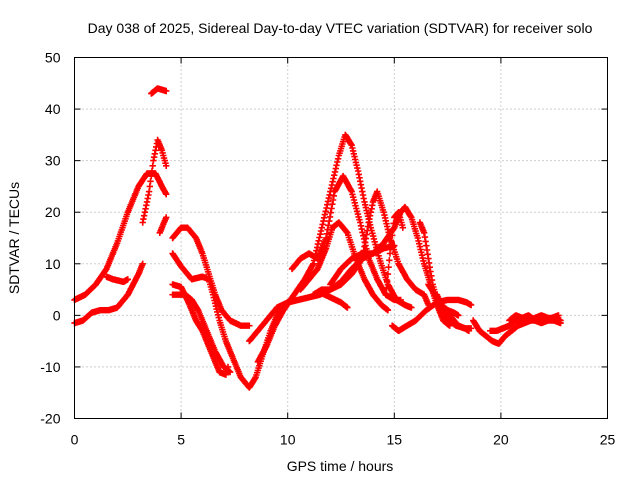 Image resolution: width=640 pixels, height=480 pixels. Describe the element at coordinates (288, 440) in the screenshot. I see `x-tick-label: 10` at that location.